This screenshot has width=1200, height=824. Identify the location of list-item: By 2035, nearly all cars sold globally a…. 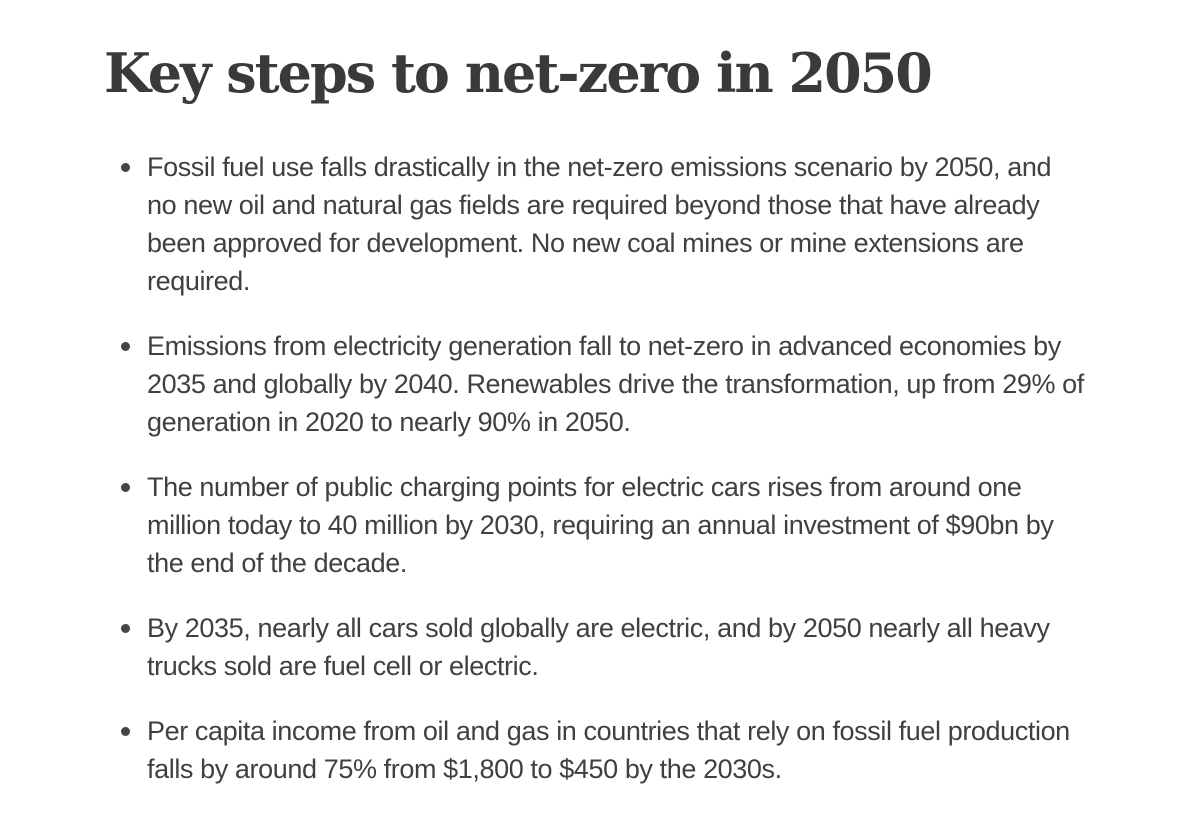
(599, 647).